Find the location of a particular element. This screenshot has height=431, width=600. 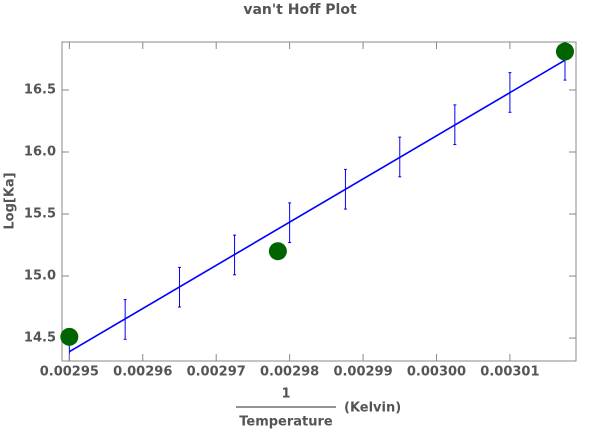

y-tick-label: 15.0 is located at coordinates (40, 276).